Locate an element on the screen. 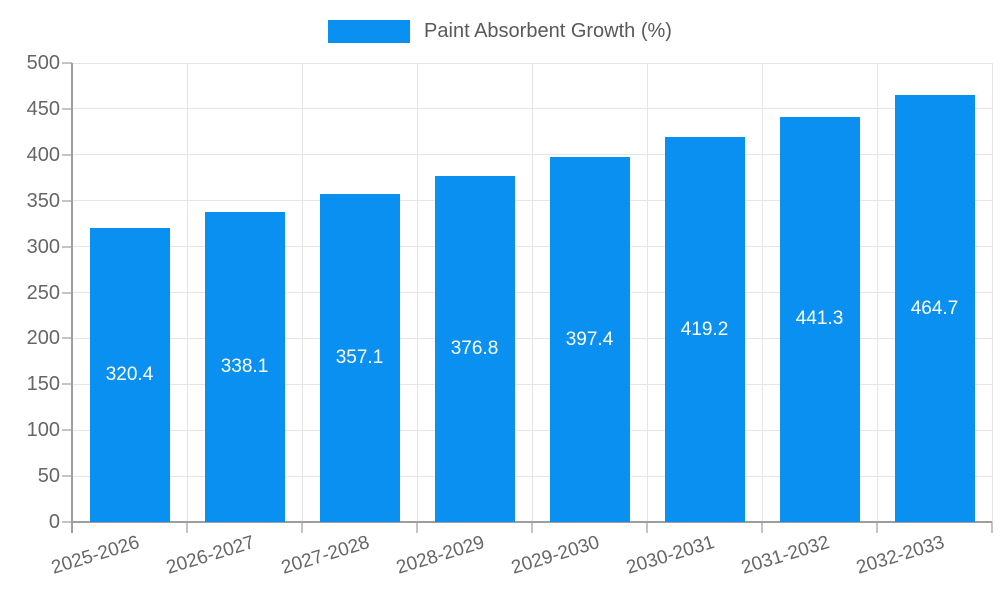  bar-value-label: 357.1 is located at coordinates (359, 358).